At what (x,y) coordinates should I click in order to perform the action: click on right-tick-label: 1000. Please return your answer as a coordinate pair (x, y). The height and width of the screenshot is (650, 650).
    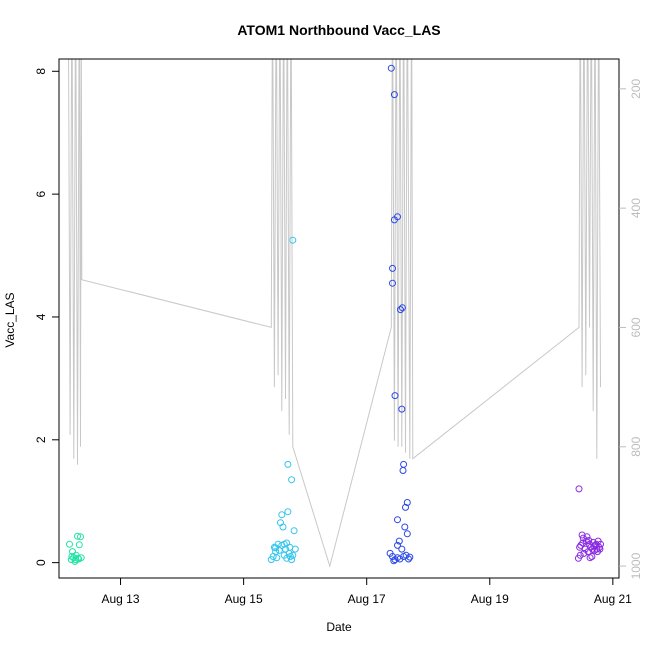
    Looking at the image, I should click on (636, 565).